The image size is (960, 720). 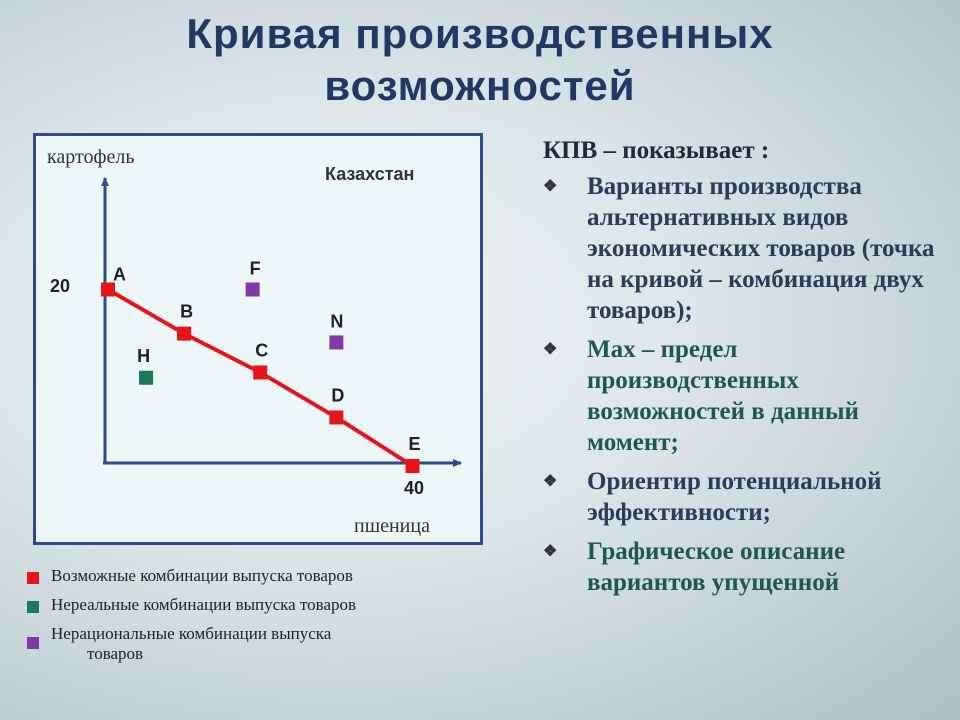 I want to click on point-d, so click(x=336, y=417).